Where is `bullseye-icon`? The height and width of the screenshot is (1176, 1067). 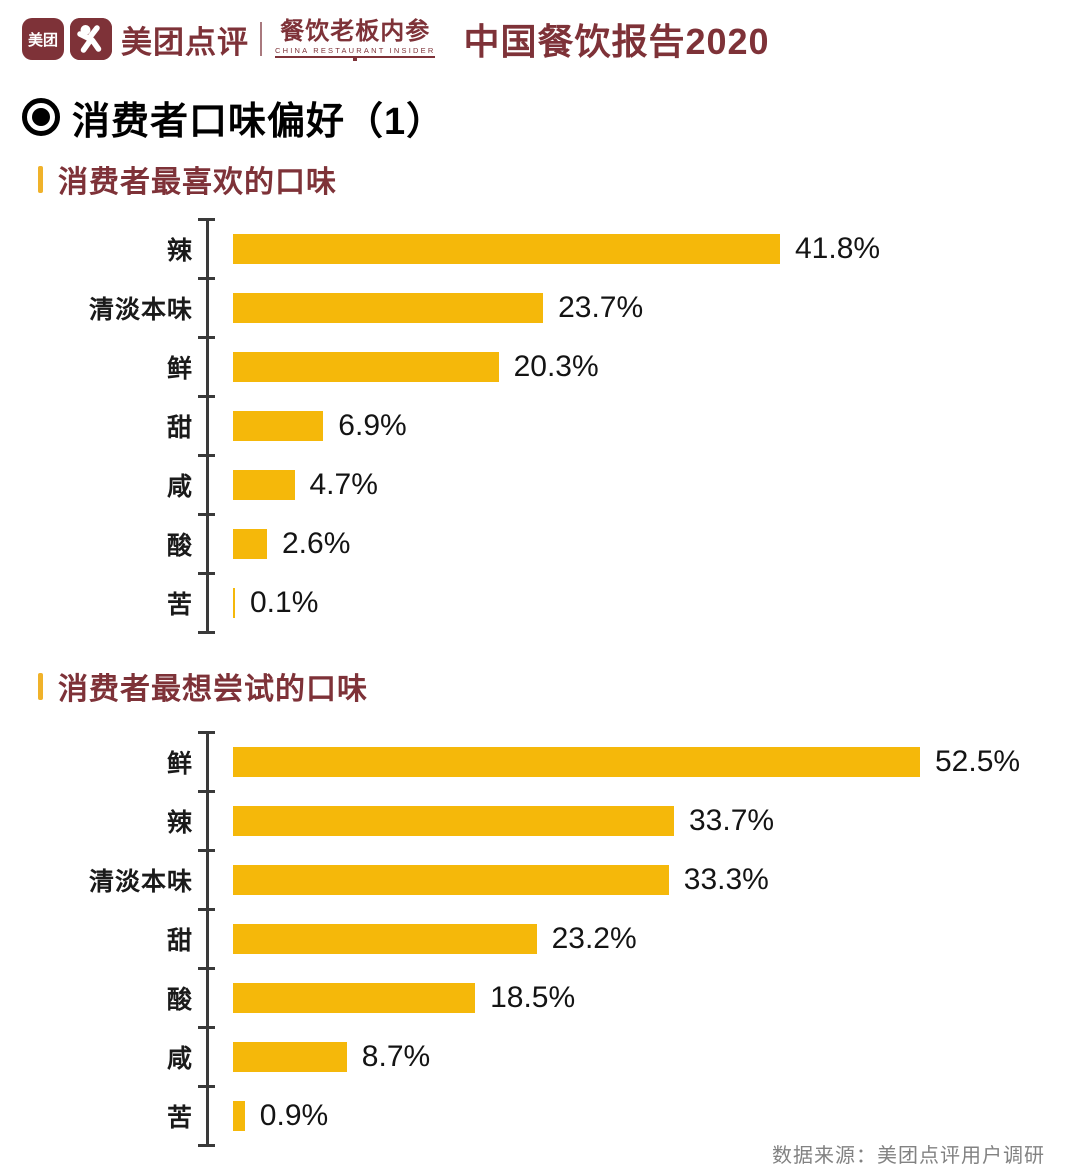
bullseye-icon is located at coordinates (41, 117).